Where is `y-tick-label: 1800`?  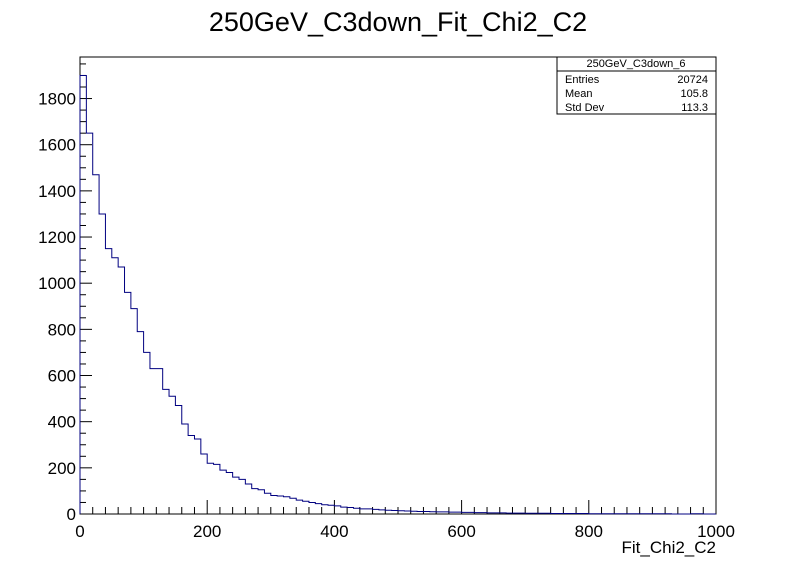
y-tick-label: 1800 is located at coordinates (57, 99).